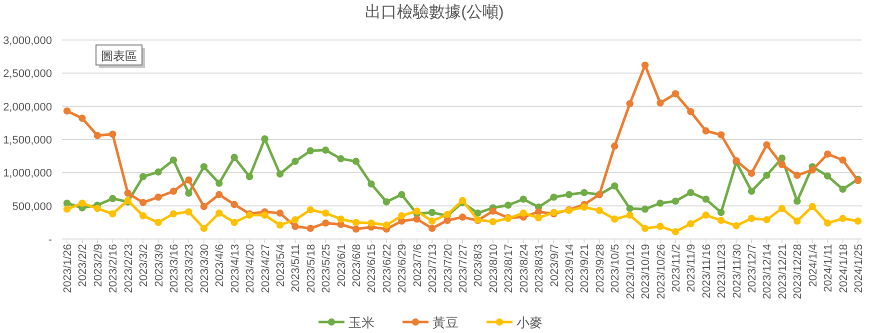 This screenshot has width=869, height=333. I want to click on x-tick-label: 2023/6/8, so click(357, 265).